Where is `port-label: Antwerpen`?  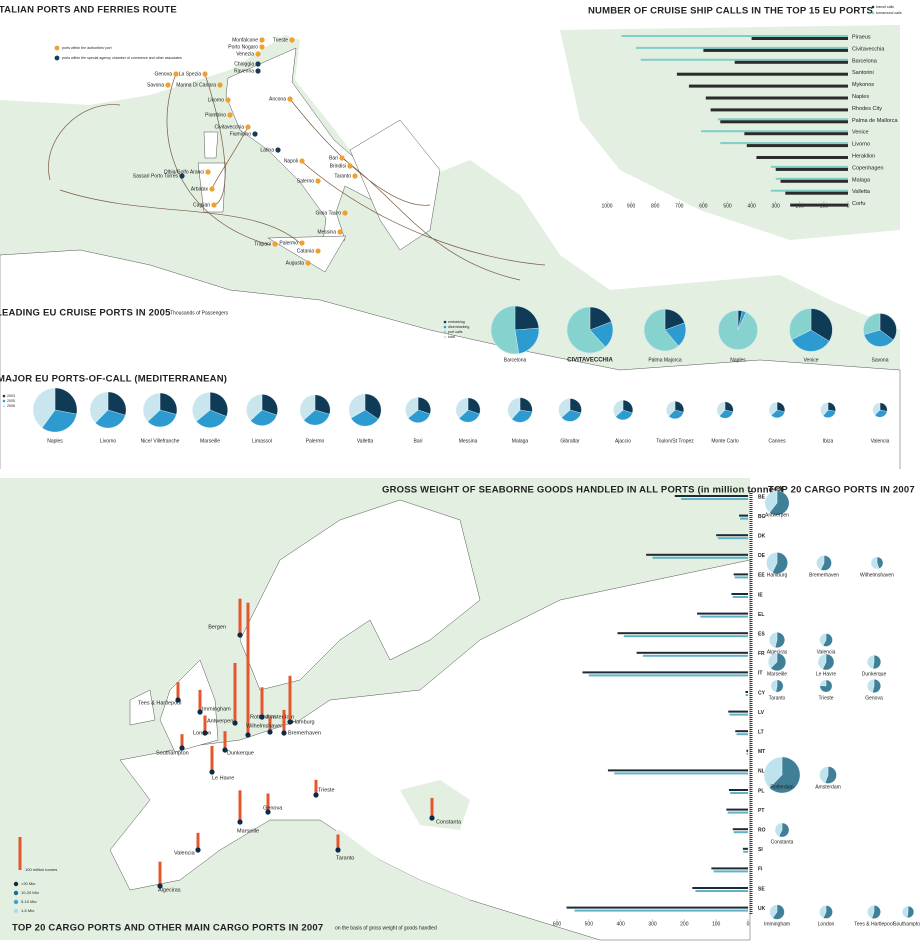 port-label: Antwerpen is located at coordinates (220, 721).